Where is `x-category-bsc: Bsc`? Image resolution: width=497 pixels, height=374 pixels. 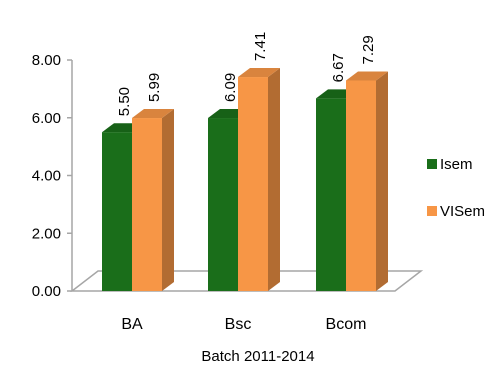
x-category-bsc: Bsc is located at coordinates (238, 324).